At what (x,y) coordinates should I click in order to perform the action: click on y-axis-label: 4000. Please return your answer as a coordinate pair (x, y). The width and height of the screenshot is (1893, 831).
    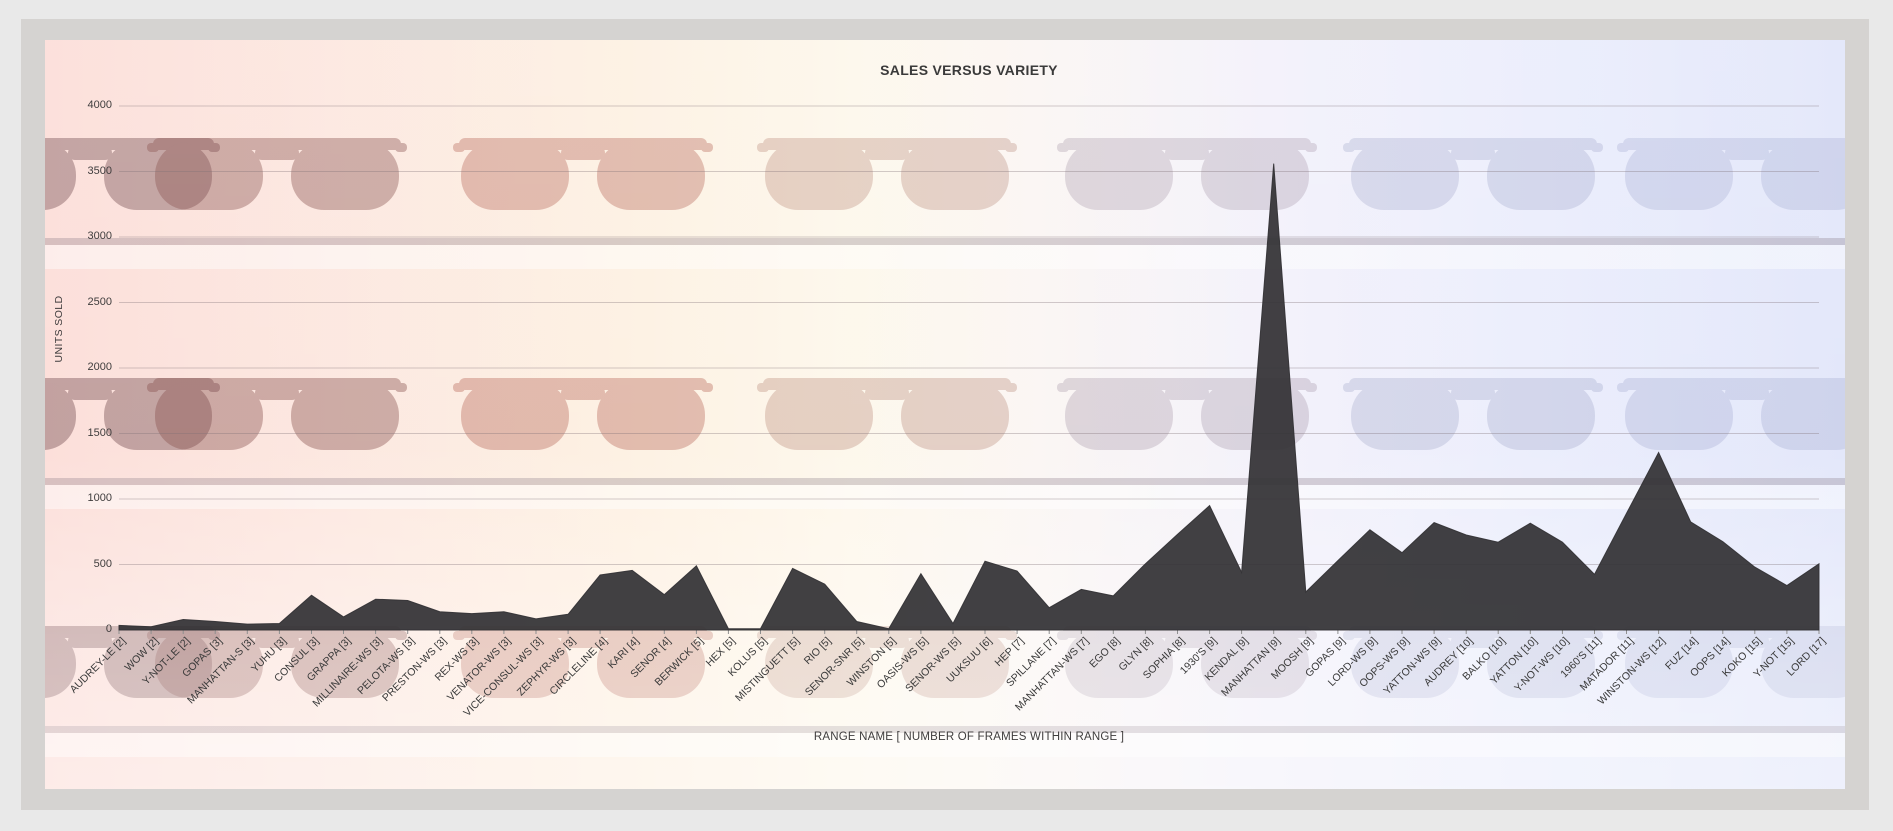
    Looking at the image, I should click on (99, 105).